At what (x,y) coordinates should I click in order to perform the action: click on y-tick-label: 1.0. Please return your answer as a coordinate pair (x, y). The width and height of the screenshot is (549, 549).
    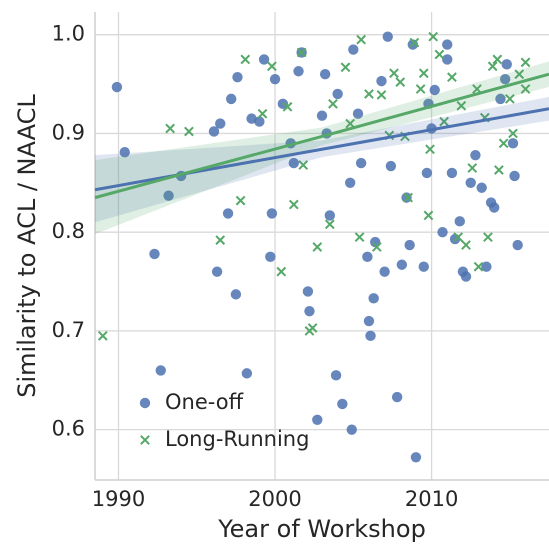
    Looking at the image, I should click on (68, 34).